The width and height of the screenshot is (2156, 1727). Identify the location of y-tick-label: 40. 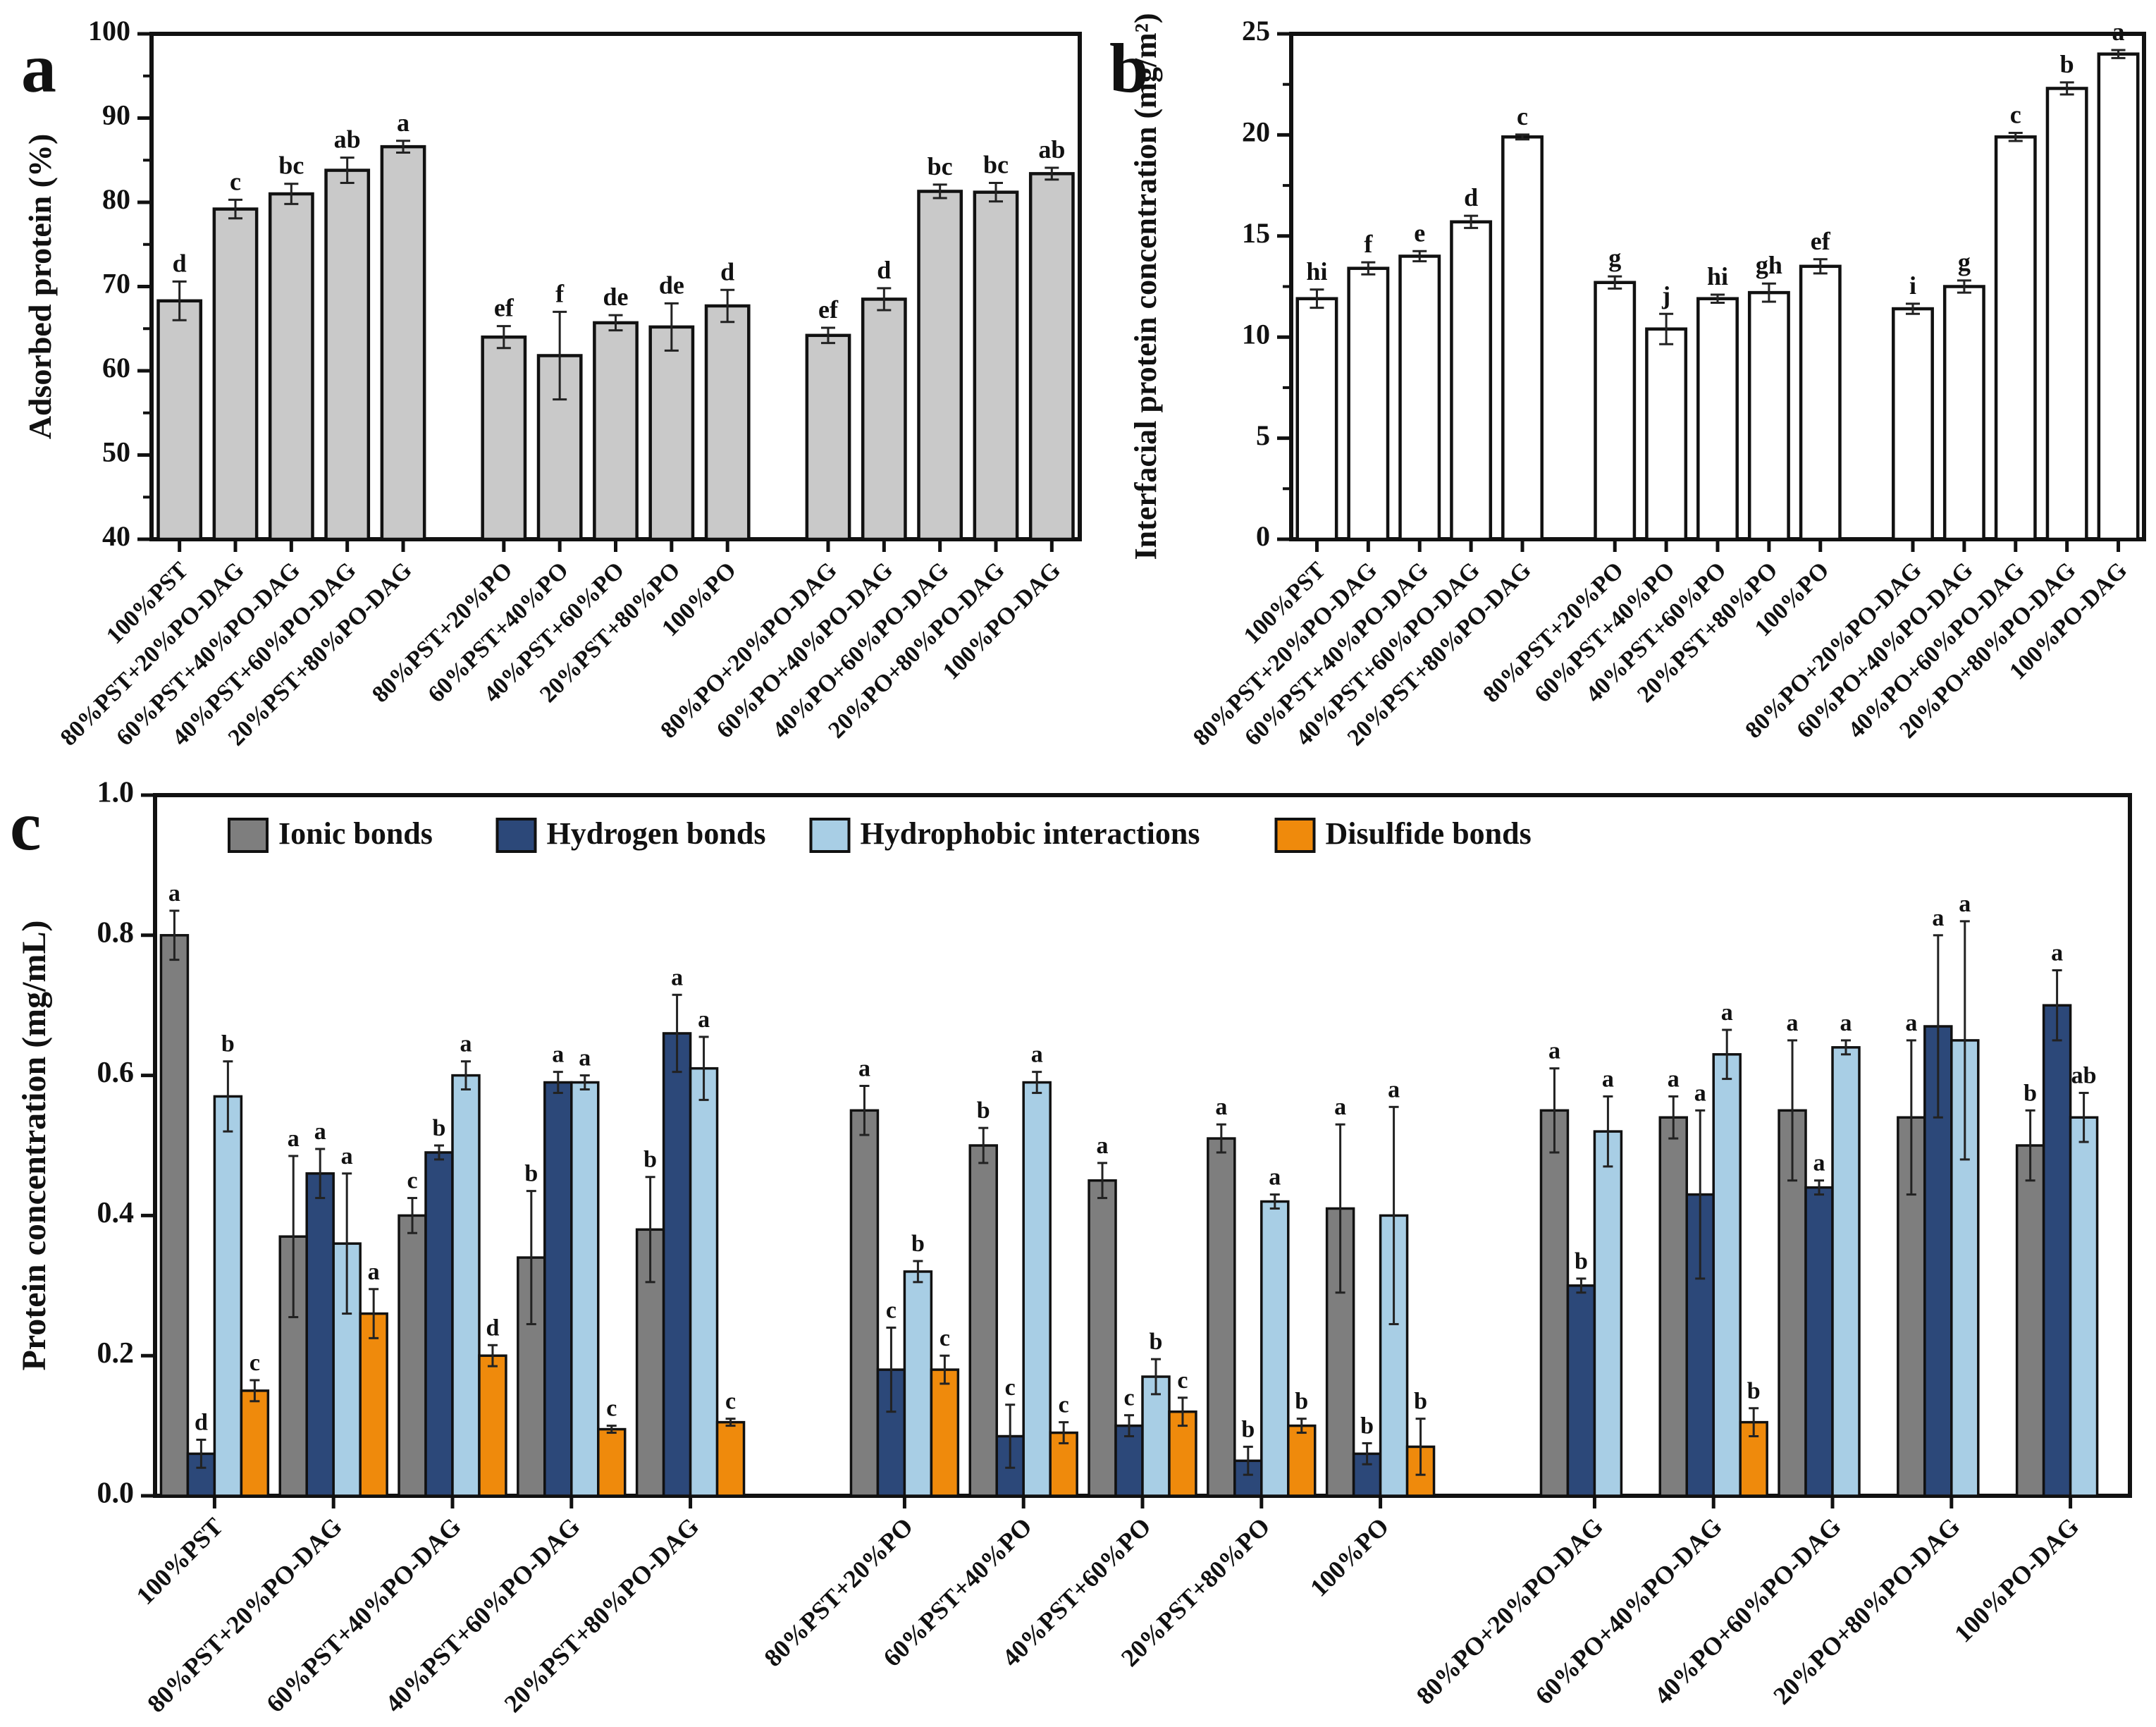
(116, 536).